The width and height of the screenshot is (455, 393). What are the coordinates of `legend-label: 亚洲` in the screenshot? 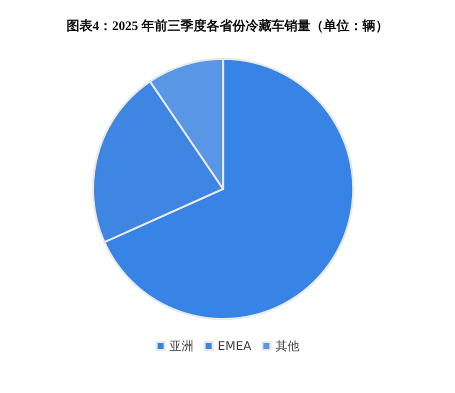 It's located at (182, 346).